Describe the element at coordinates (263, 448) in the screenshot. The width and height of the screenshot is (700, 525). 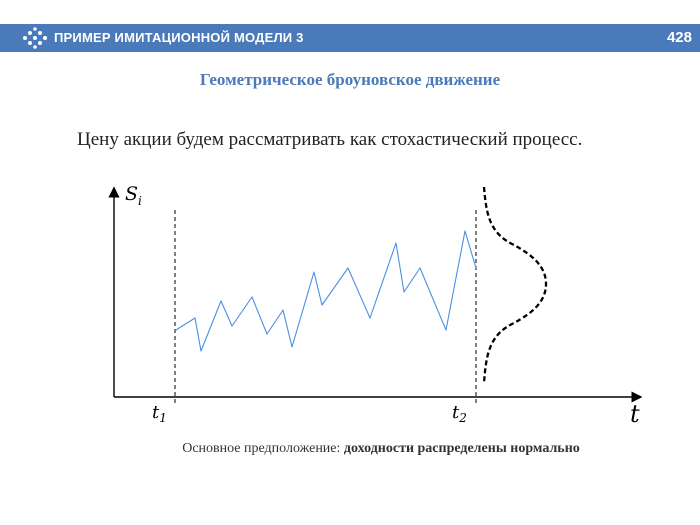
I see `caption-prefix: Основное предположение:` at that location.